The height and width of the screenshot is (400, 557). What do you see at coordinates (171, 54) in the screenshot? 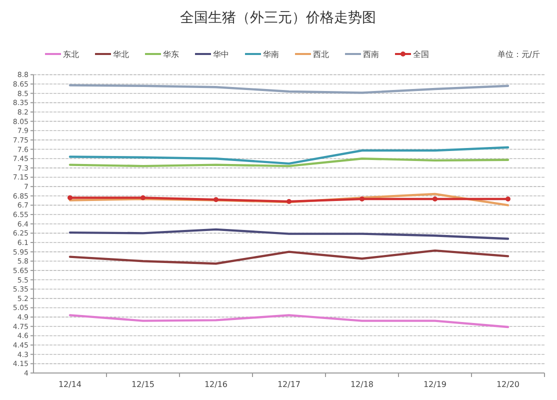
I see `legend-label: 华东` at bounding box center [171, 54].